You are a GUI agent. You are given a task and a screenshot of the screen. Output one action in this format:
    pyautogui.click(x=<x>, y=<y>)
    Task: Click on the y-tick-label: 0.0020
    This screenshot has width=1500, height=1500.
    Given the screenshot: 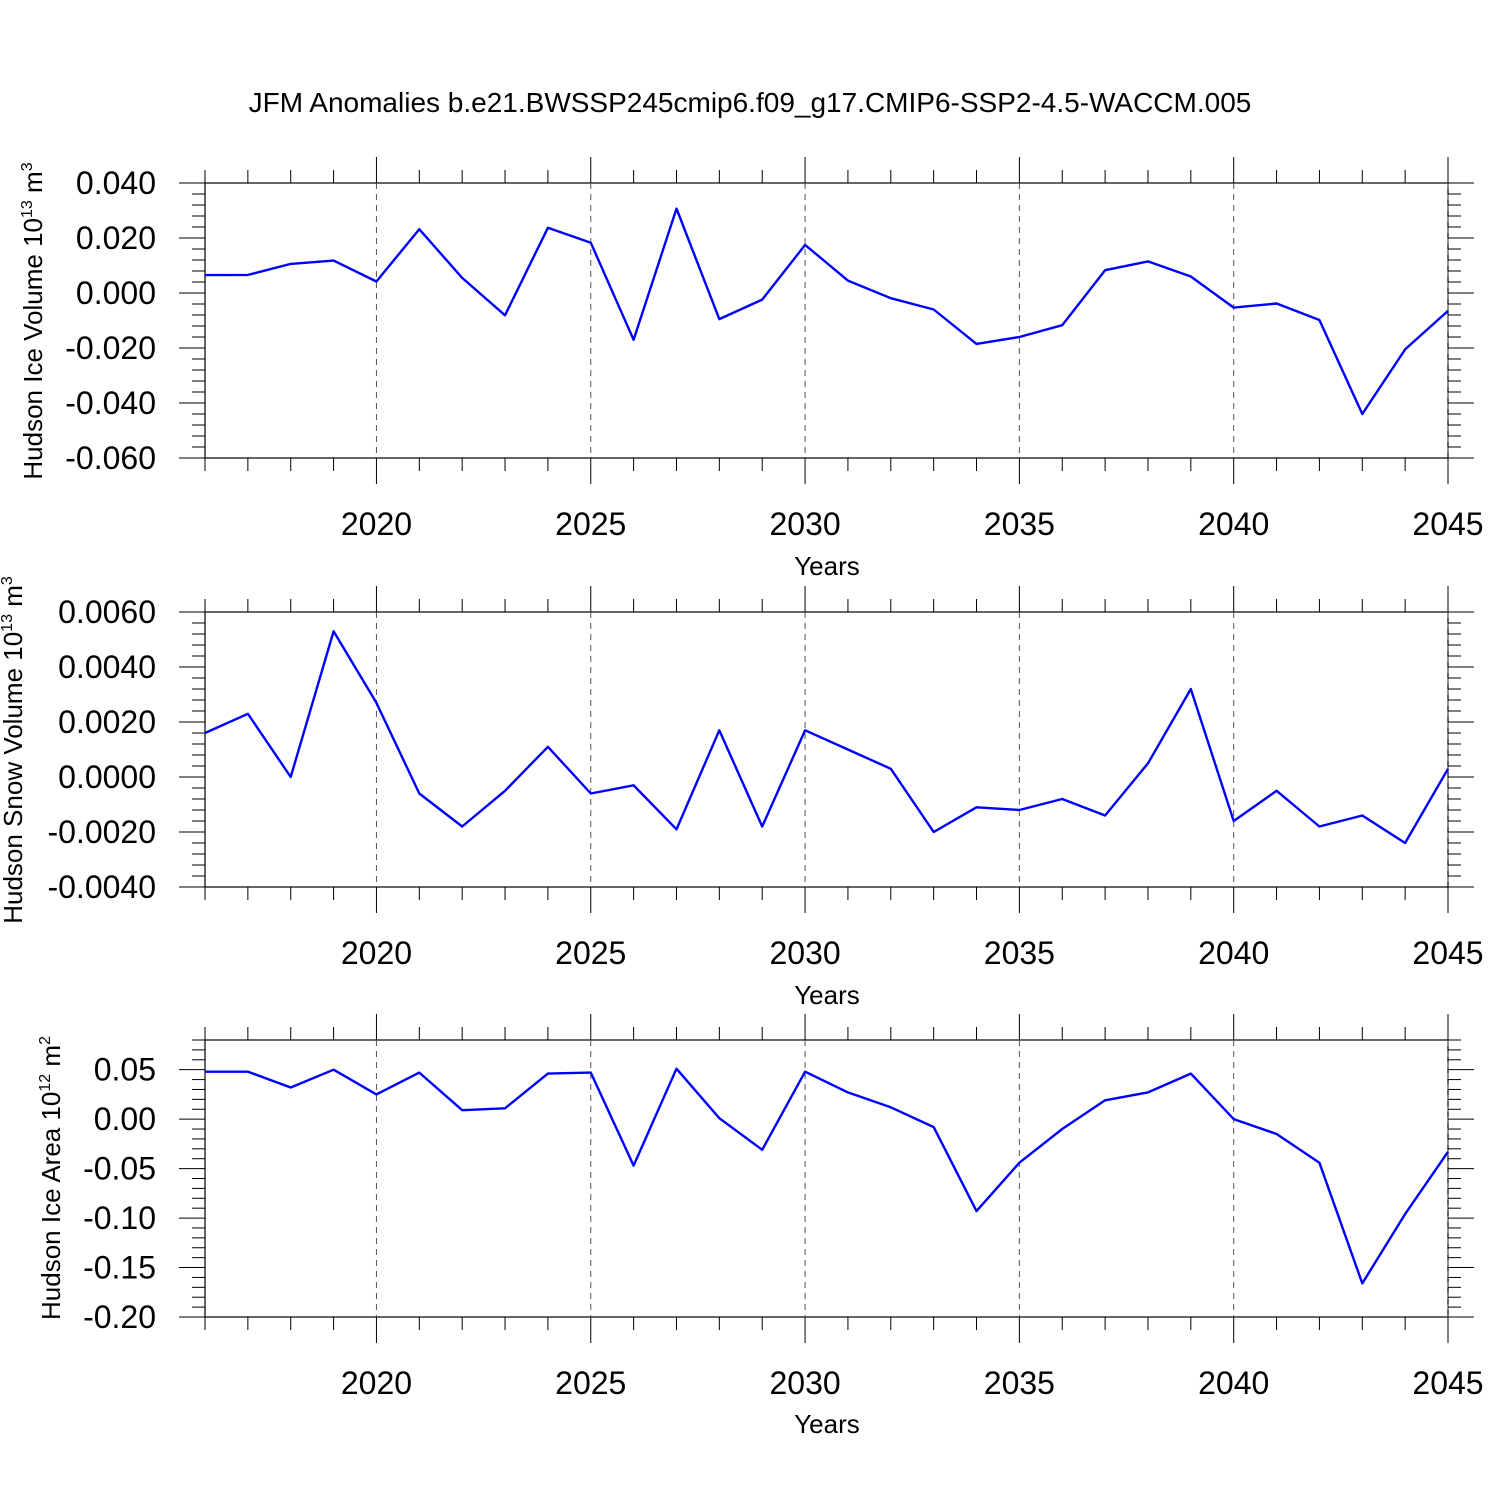 What is the action you would take?
    pyautogui.click(x=107, y=722)
    